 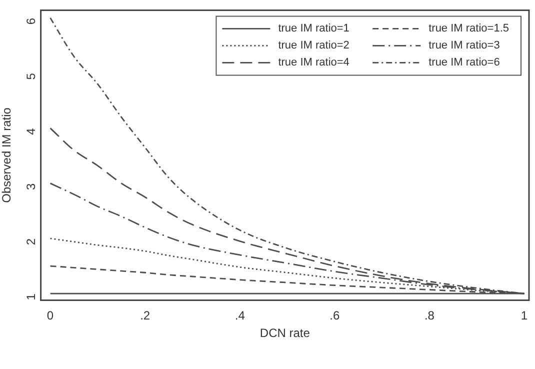 I want to click on x-tick-label: .2, so click(x=145, y=315).